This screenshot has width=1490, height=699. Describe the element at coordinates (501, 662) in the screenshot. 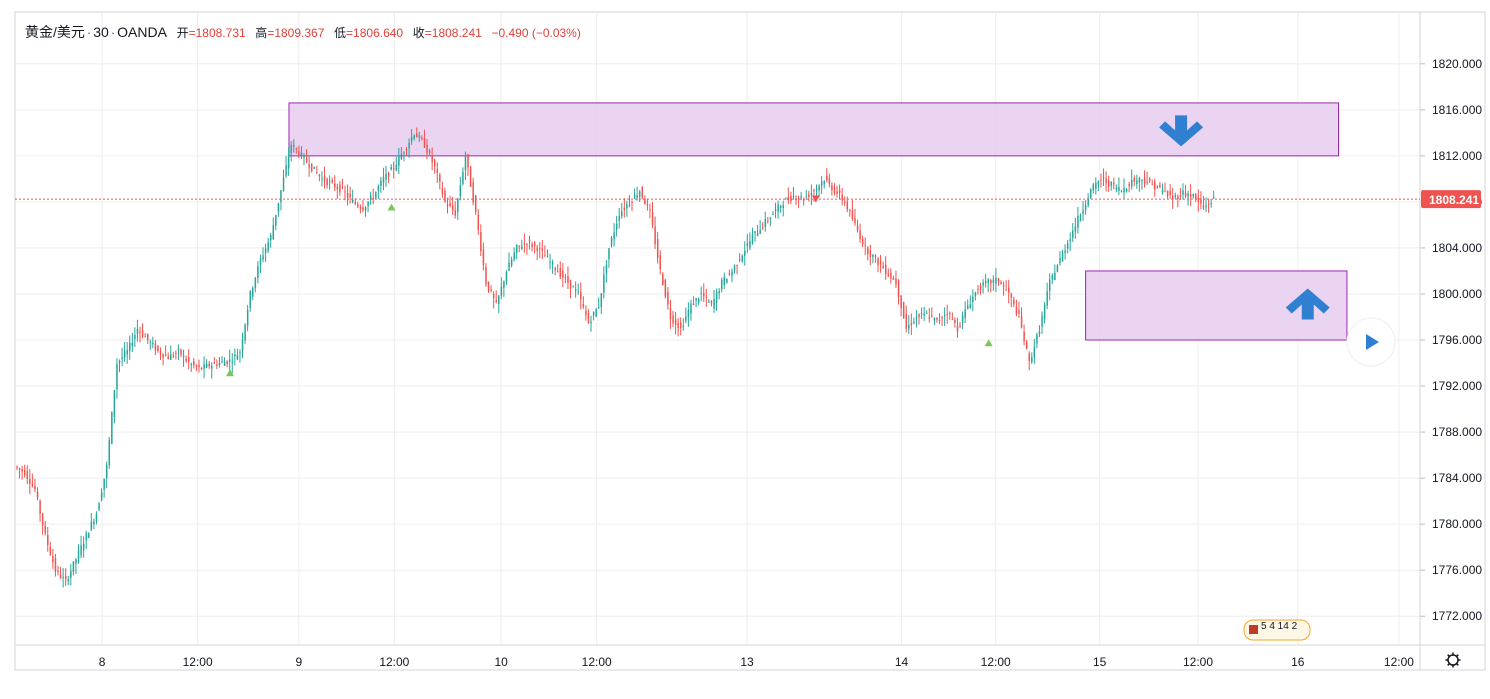

I see `x-tick-label: 10` at that location.